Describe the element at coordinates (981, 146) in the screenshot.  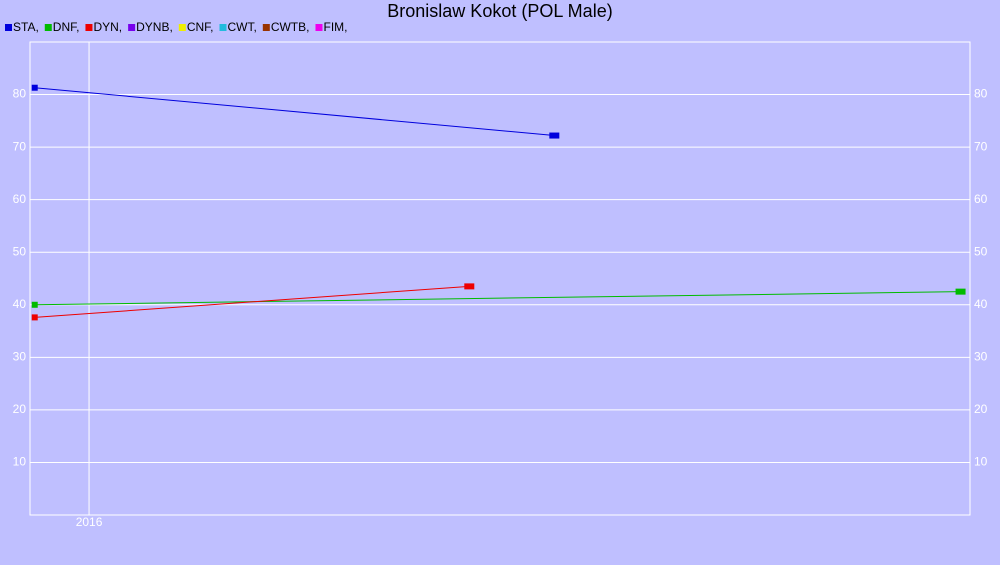
I see `y2-tick-label: 70` at that location.